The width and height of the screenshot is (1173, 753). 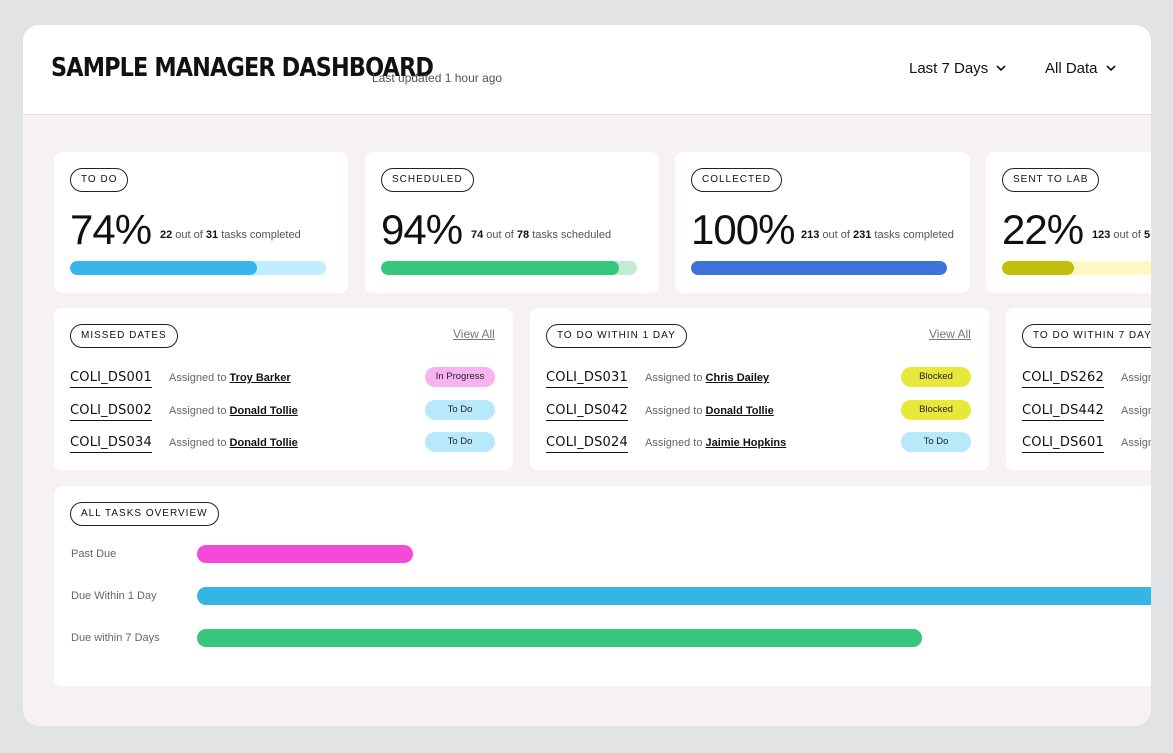 What do you see at coordinates (230, 235) in the screenshot?
I see `stat-detail: 22 out of 31 tasks completed` at bounding box center [230, 235].